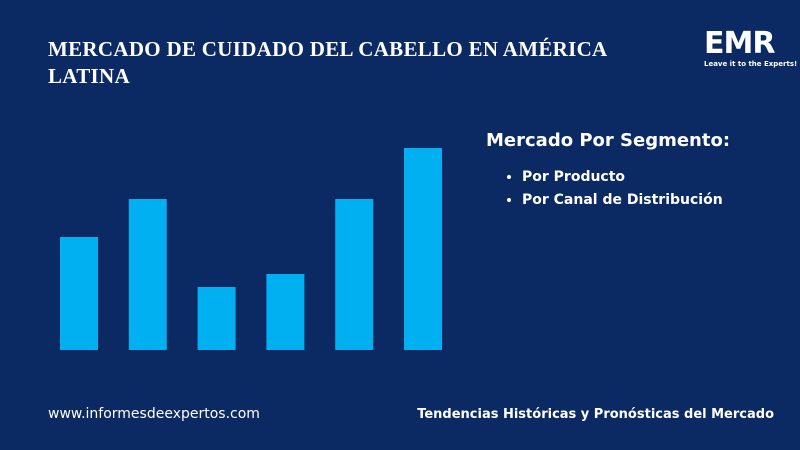 The width and height of the screenshot is (800, 450). Describe the element at coordinates (622, 177) in the screenshot. I see `segment-item: Por Producto` at that location.